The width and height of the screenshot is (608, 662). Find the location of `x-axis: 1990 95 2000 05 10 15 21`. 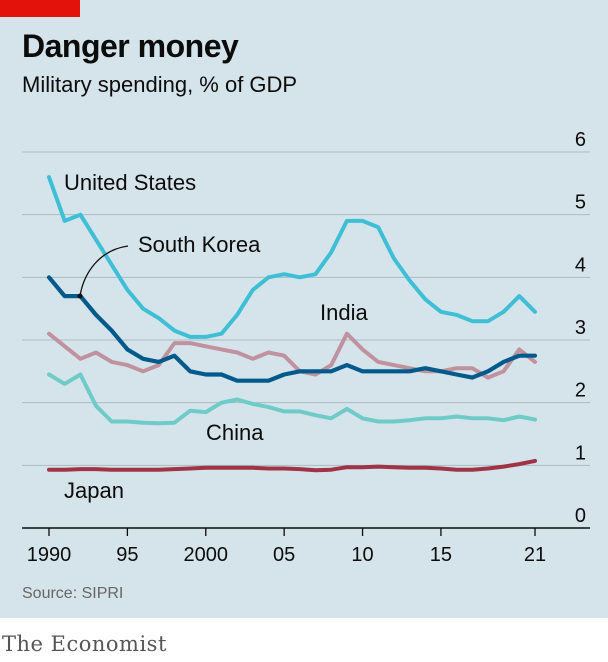

x-axis: 1990 95 2000 05 10 15 21 is located at coordinates (306, 546).